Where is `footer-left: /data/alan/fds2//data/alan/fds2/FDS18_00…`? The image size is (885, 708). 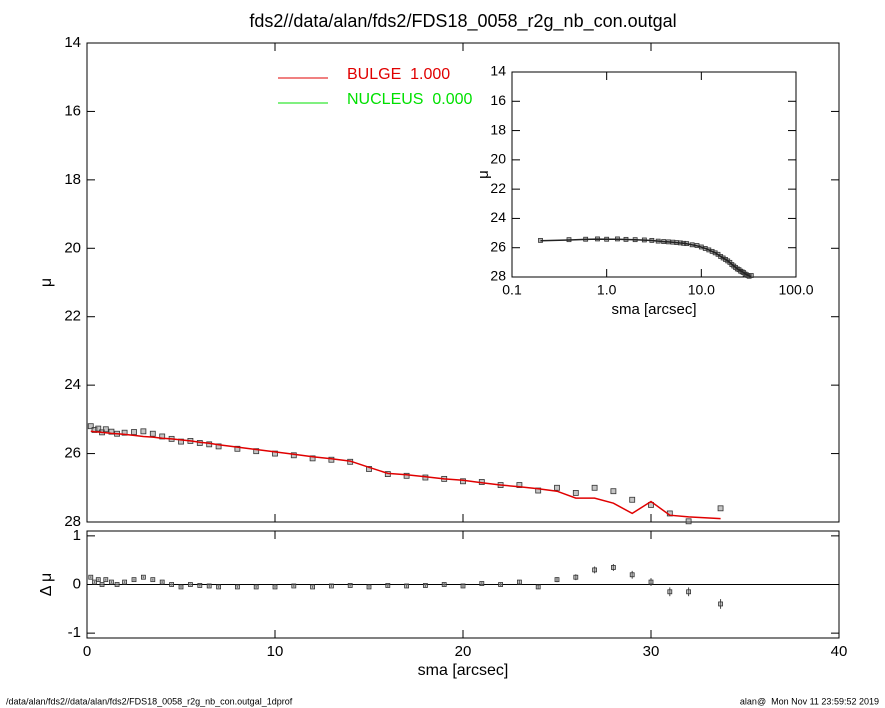
footer-left: /data/alan/fds2//data/alan/fds2/FDS18_00… is located at coordinates (149, 701).